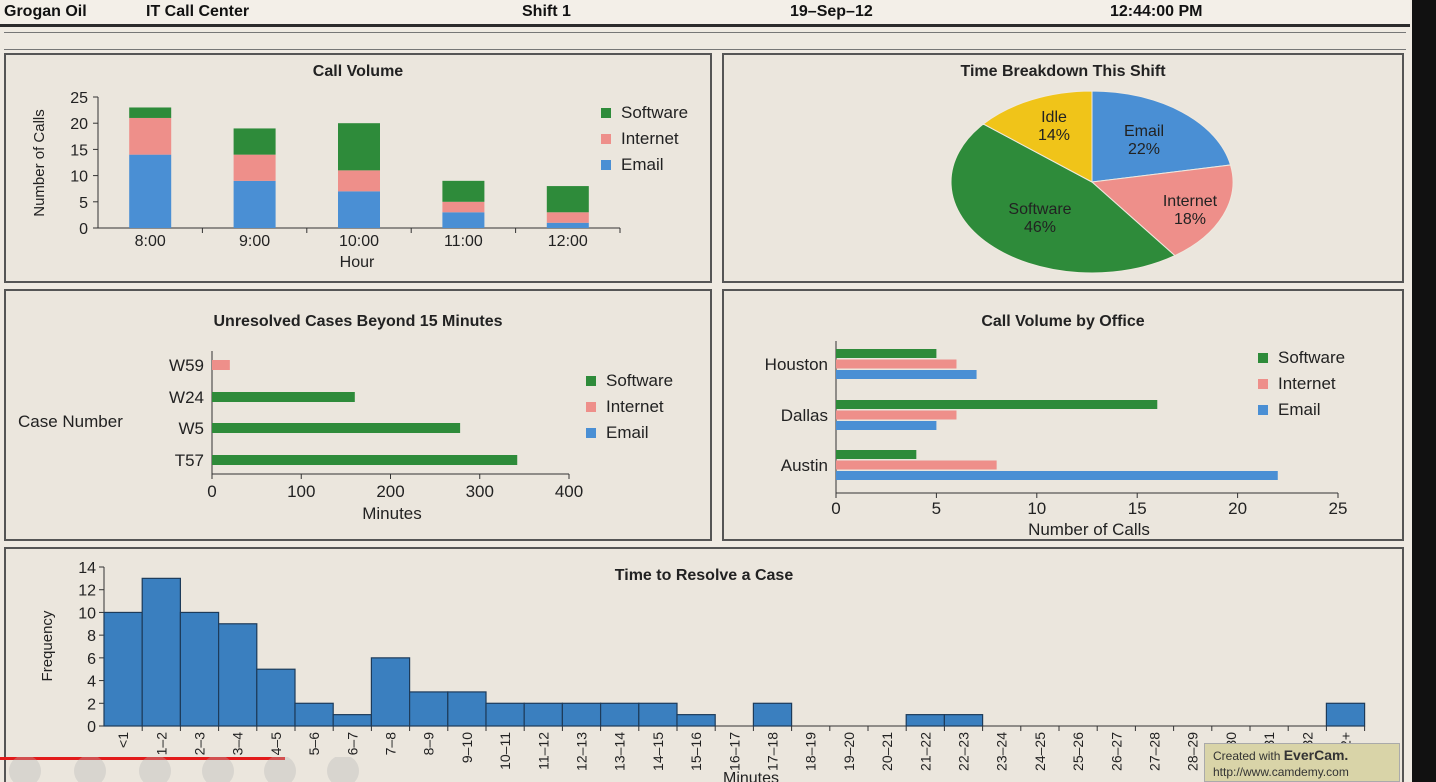 The image size is (1436, 782). What do you see at coordinates (1237, 508) in the screenshot?
I see `x-tick-label: 20` at bounding box center [1237, 508].